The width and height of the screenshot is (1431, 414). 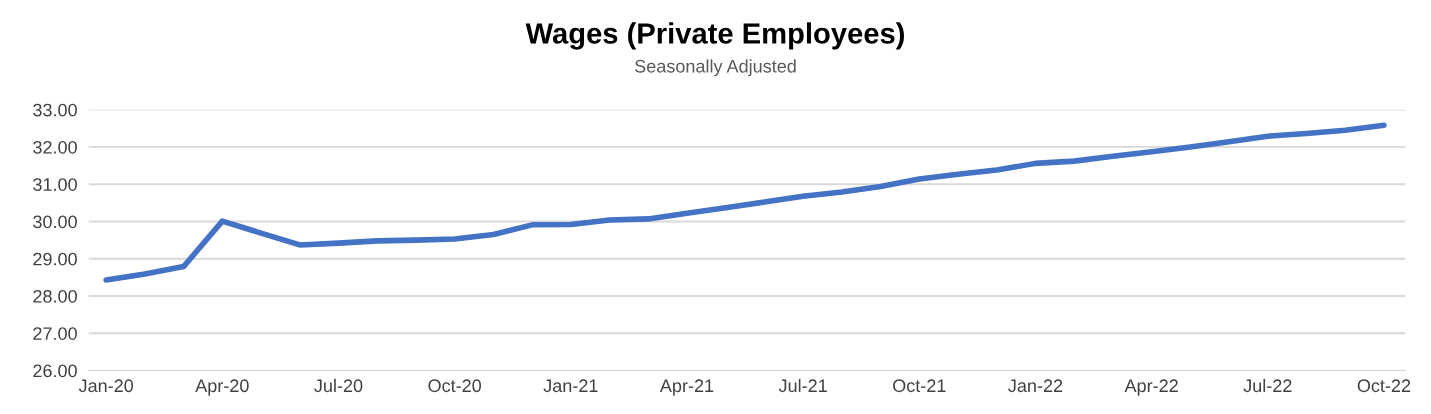 I want to click on x-tick-label: Apr-21, so click(x=686, y=387).